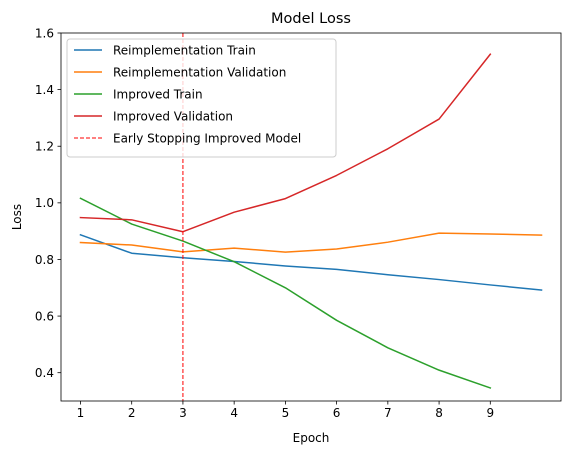 Image resolution: width=567 pixels, height=455 pixels. What do you see at coordinates (439, 413) in the screenshot?
I see `x-tick-label: 8` at bounding box center [439, 413].